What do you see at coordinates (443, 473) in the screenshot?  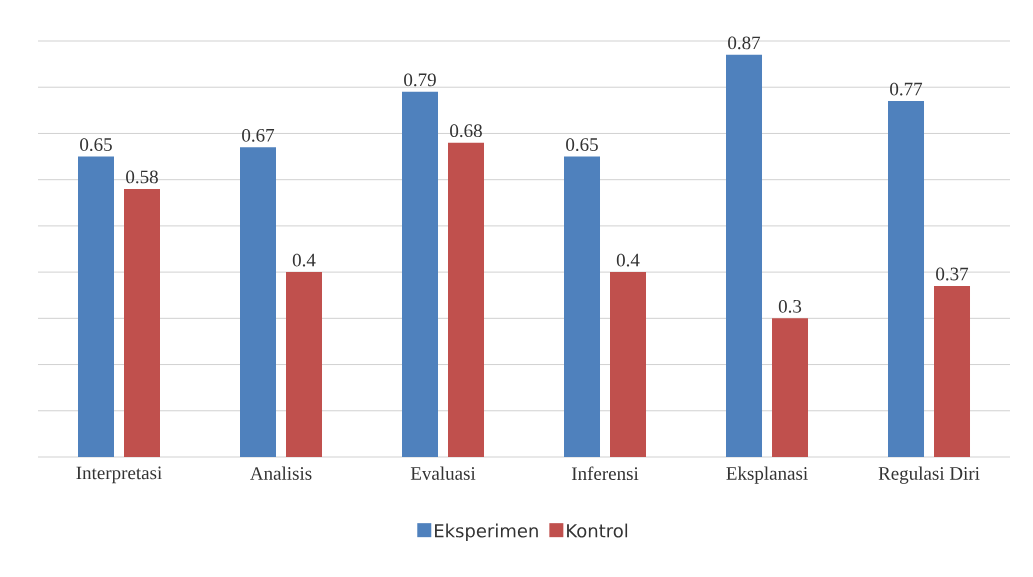 I see `x-tick-label: Evaluasi` at bounding box center [443, 473].